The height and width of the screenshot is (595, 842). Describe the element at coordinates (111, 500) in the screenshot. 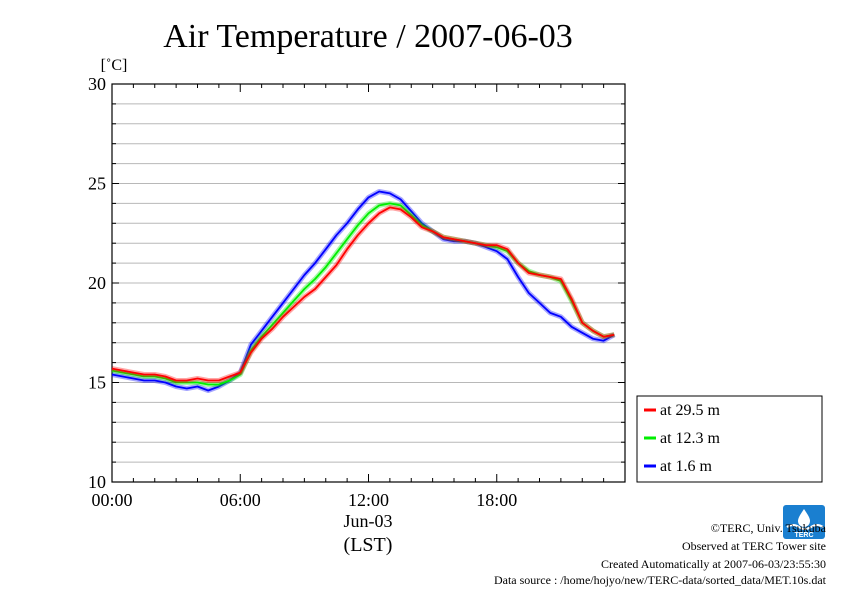

I see `x-tick-label: 00:00` at that location.